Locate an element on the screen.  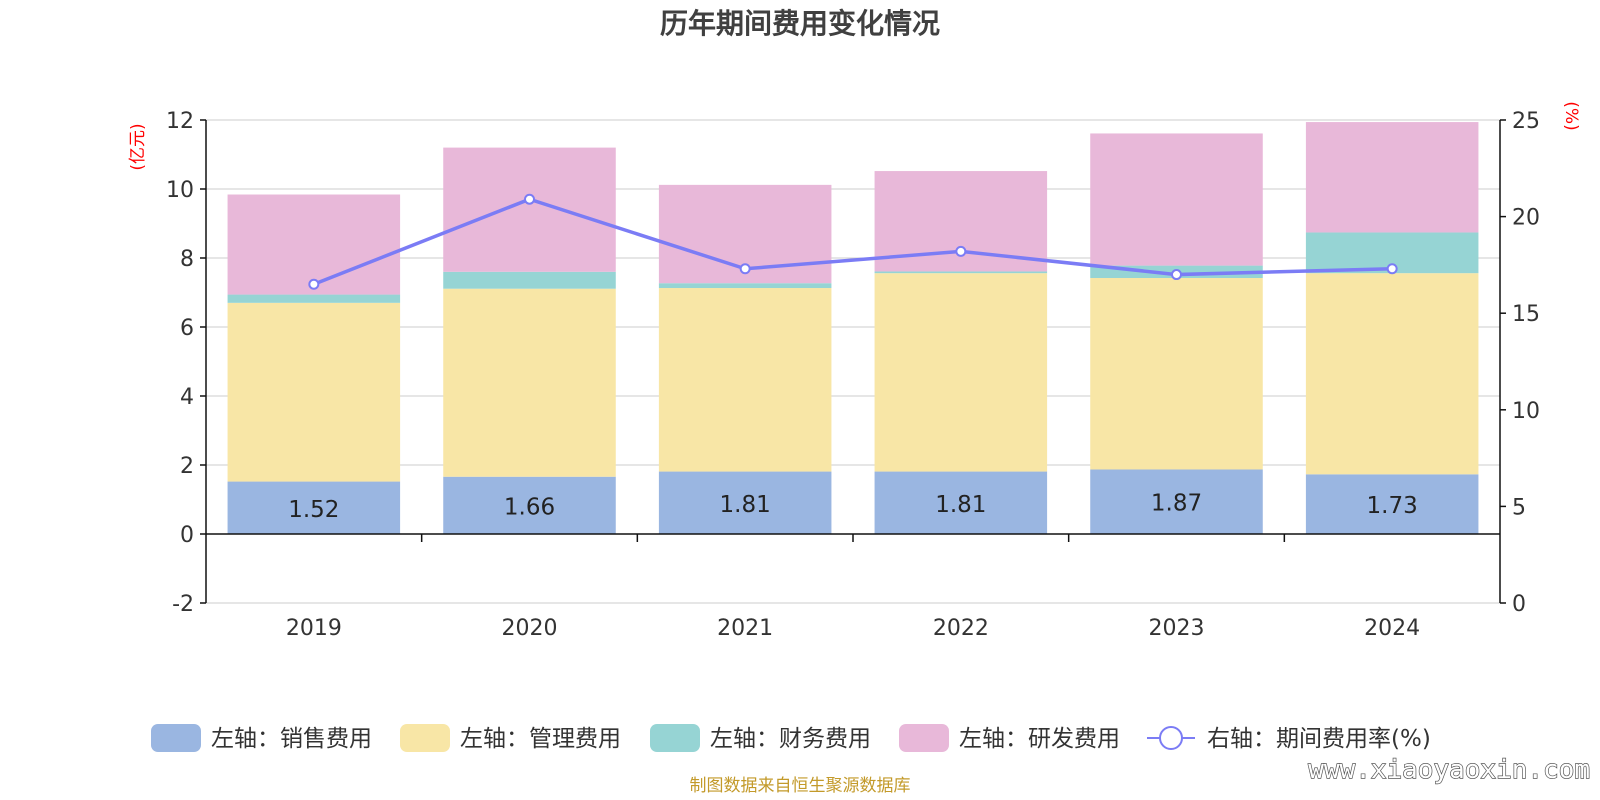
legend-label: 左轴：财务费用 is located at coordinates (790, 739).